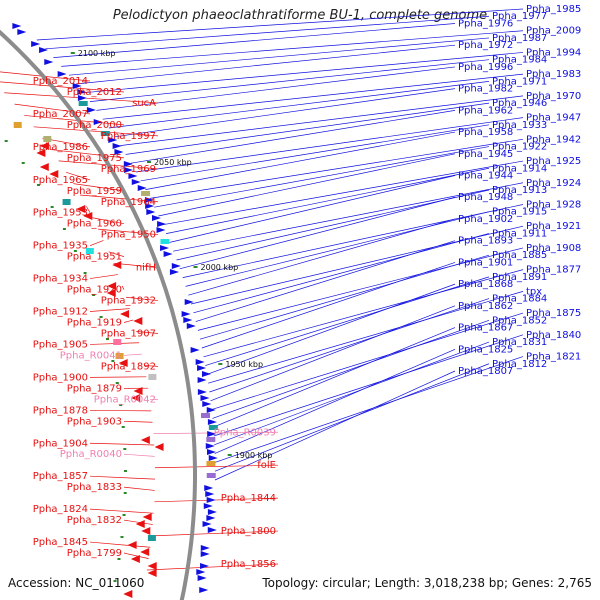 Image resolution: width=600 pixels, height=600 pixels. I want to click on left-gene-label: Ppha_2000, so click(94, 125).